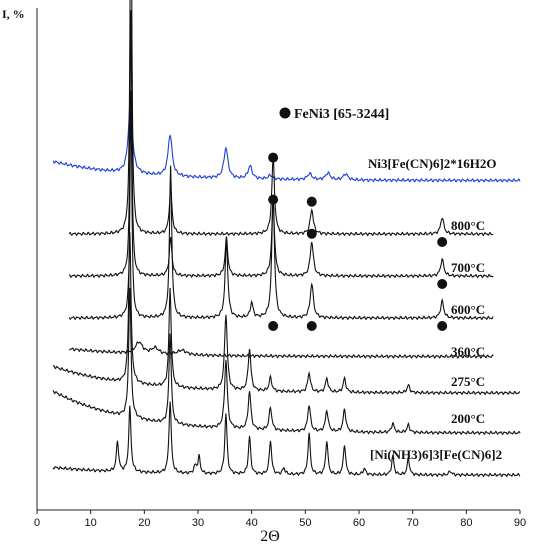 Image resolution: width=535 pixels, height=550 pixels. I want to click on legend-marker-icon, so click(285, 113).